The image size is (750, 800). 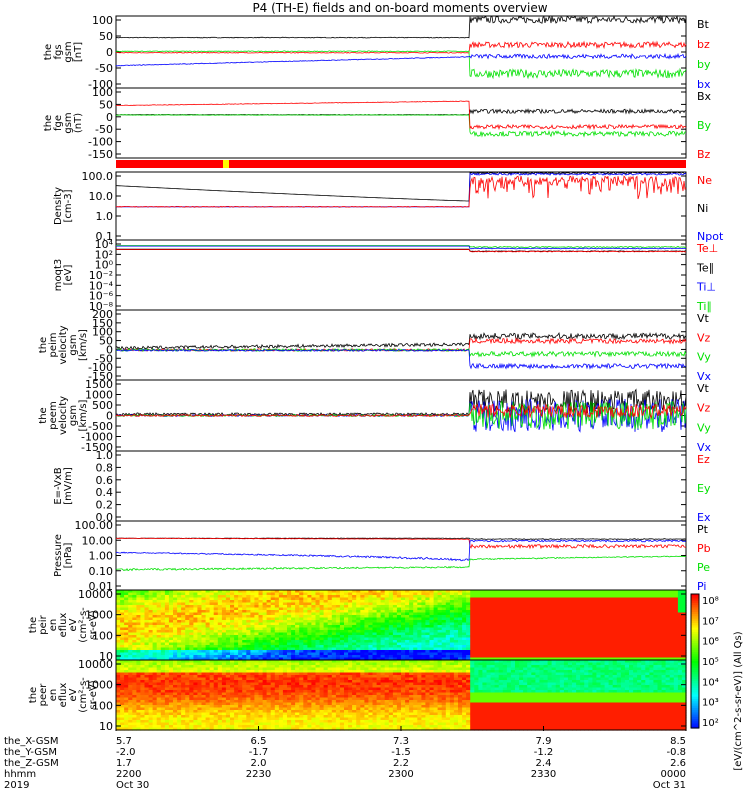 I want to click on y-tick-label: 100, so click(x=102, y=92).